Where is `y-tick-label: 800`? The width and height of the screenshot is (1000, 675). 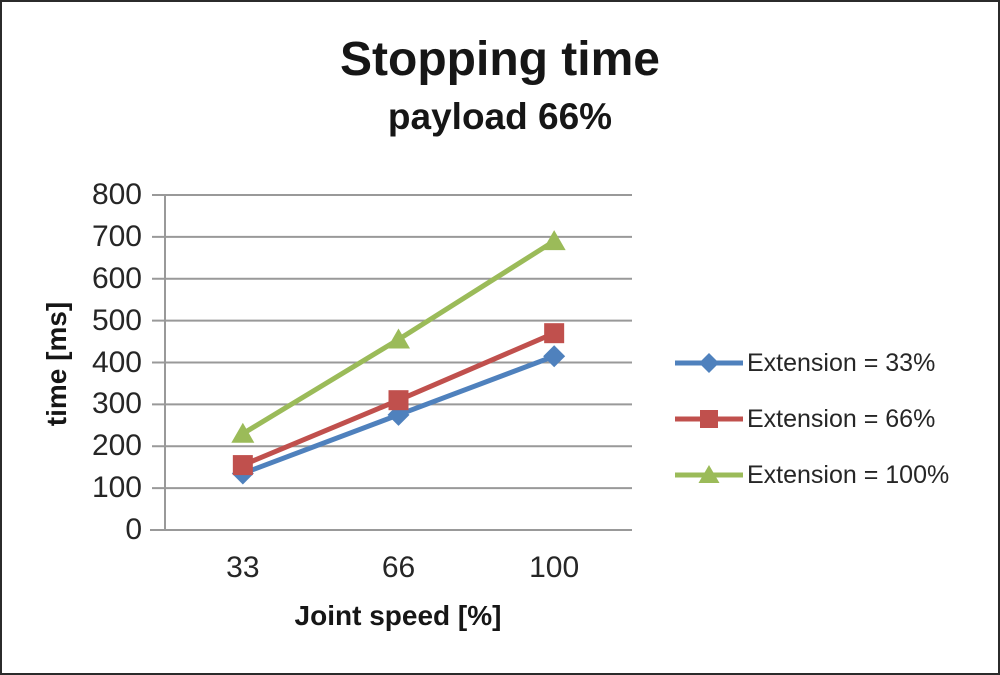 y-tick-label: 800 is located at coordinates (116, 194).